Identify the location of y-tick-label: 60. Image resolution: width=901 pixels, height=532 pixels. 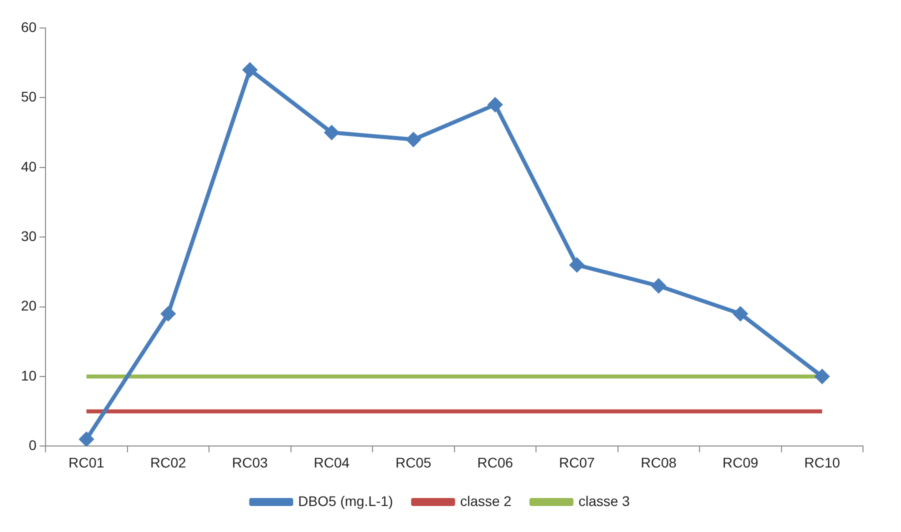
(28, 26).